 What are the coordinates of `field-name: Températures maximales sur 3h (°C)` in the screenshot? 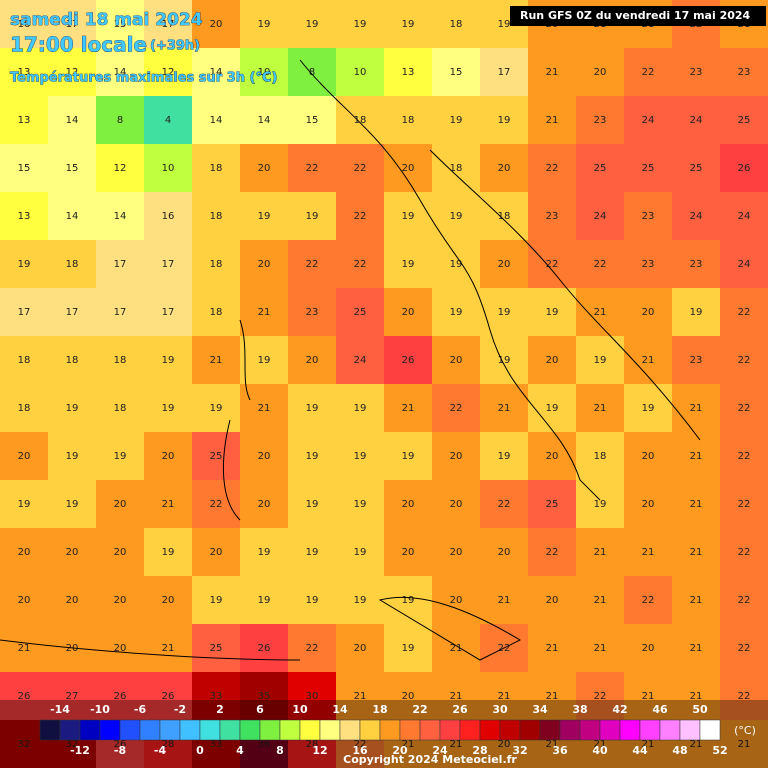 It's located at (143, 78).